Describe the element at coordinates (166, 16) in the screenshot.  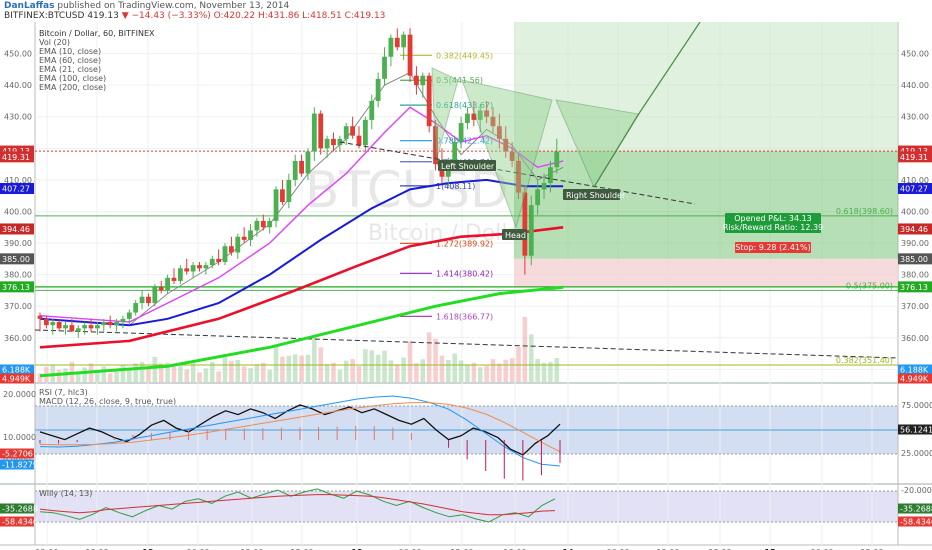
I see `price-change: ▼ −14.43 (−3.33%)` at that location.